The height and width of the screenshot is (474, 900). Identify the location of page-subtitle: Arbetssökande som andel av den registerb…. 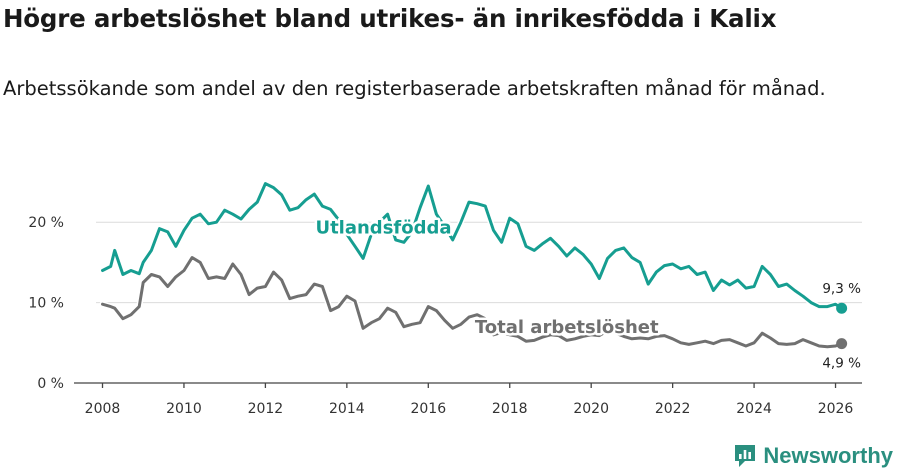
(414, 88).